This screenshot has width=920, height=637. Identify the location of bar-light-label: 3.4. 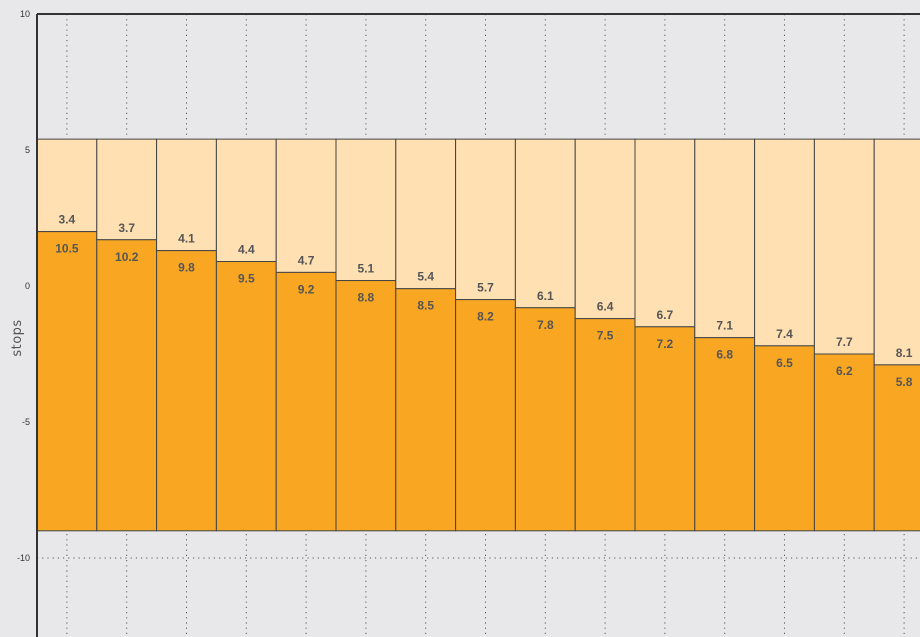
(67, 220).